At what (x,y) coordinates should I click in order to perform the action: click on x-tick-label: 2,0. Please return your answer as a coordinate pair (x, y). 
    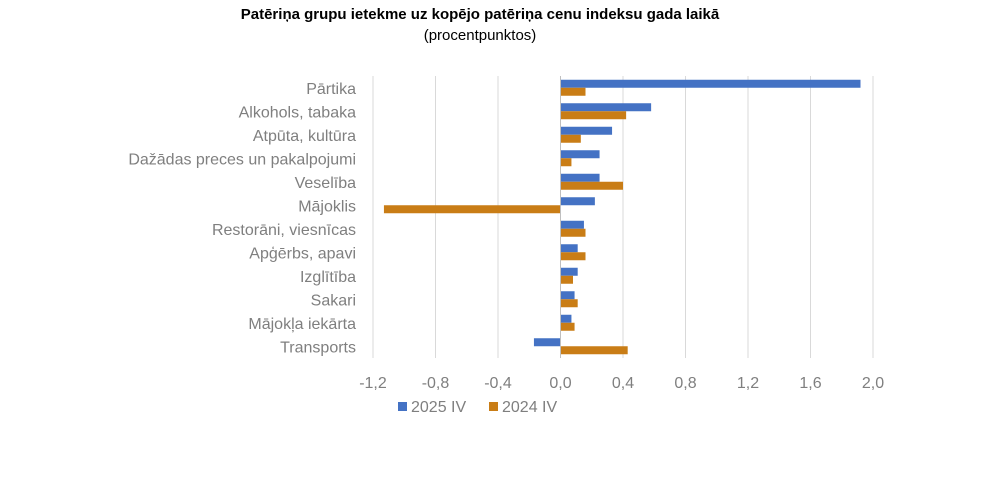
    Looking at the image, I should click on (873, 383).